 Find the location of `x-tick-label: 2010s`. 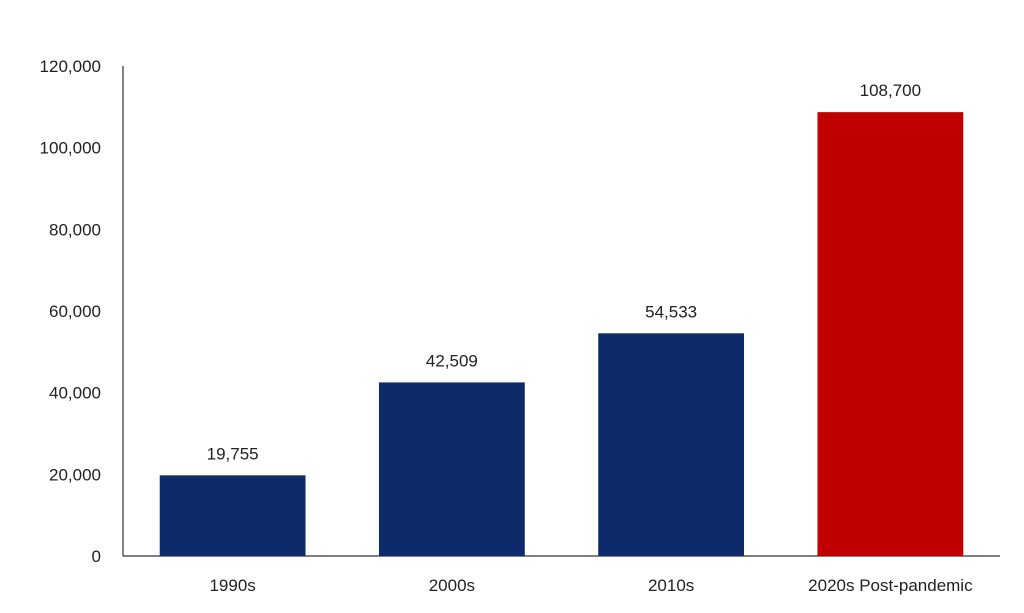

x-tick-label: 2010s is located at coordinates (671, 585).